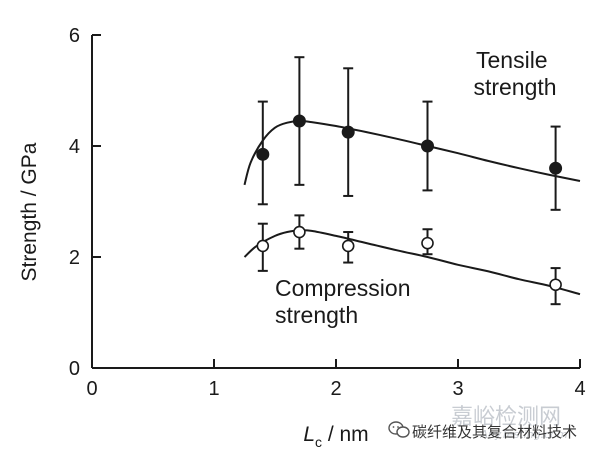  Describe the element at coordinates (514, 73) in the screenshot. I see `tensile-series-label: Tensile strength` at that location.